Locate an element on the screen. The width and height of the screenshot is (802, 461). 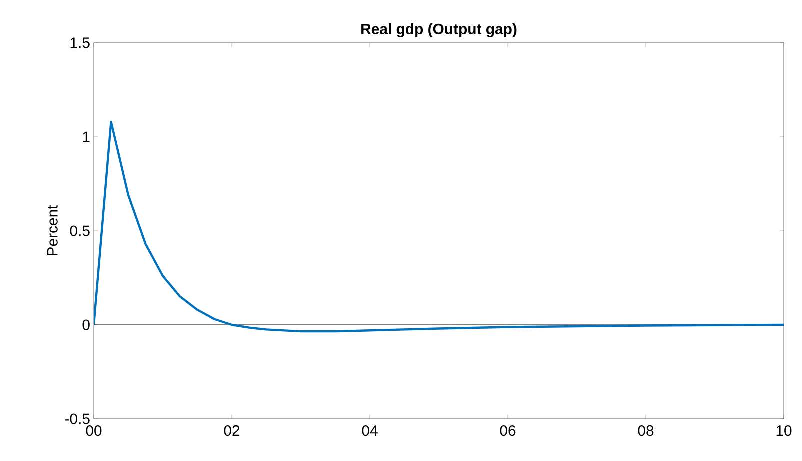
x-tick-label: 06 is located at coordinates (508, 431).